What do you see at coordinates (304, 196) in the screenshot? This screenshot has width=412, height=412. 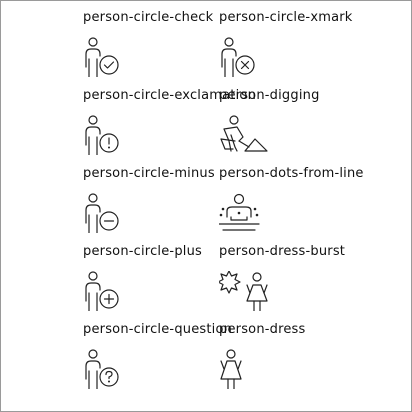 I see `icon-item-person-dots-from-line: person-dots-from-line` at bounding box center [304, 196].